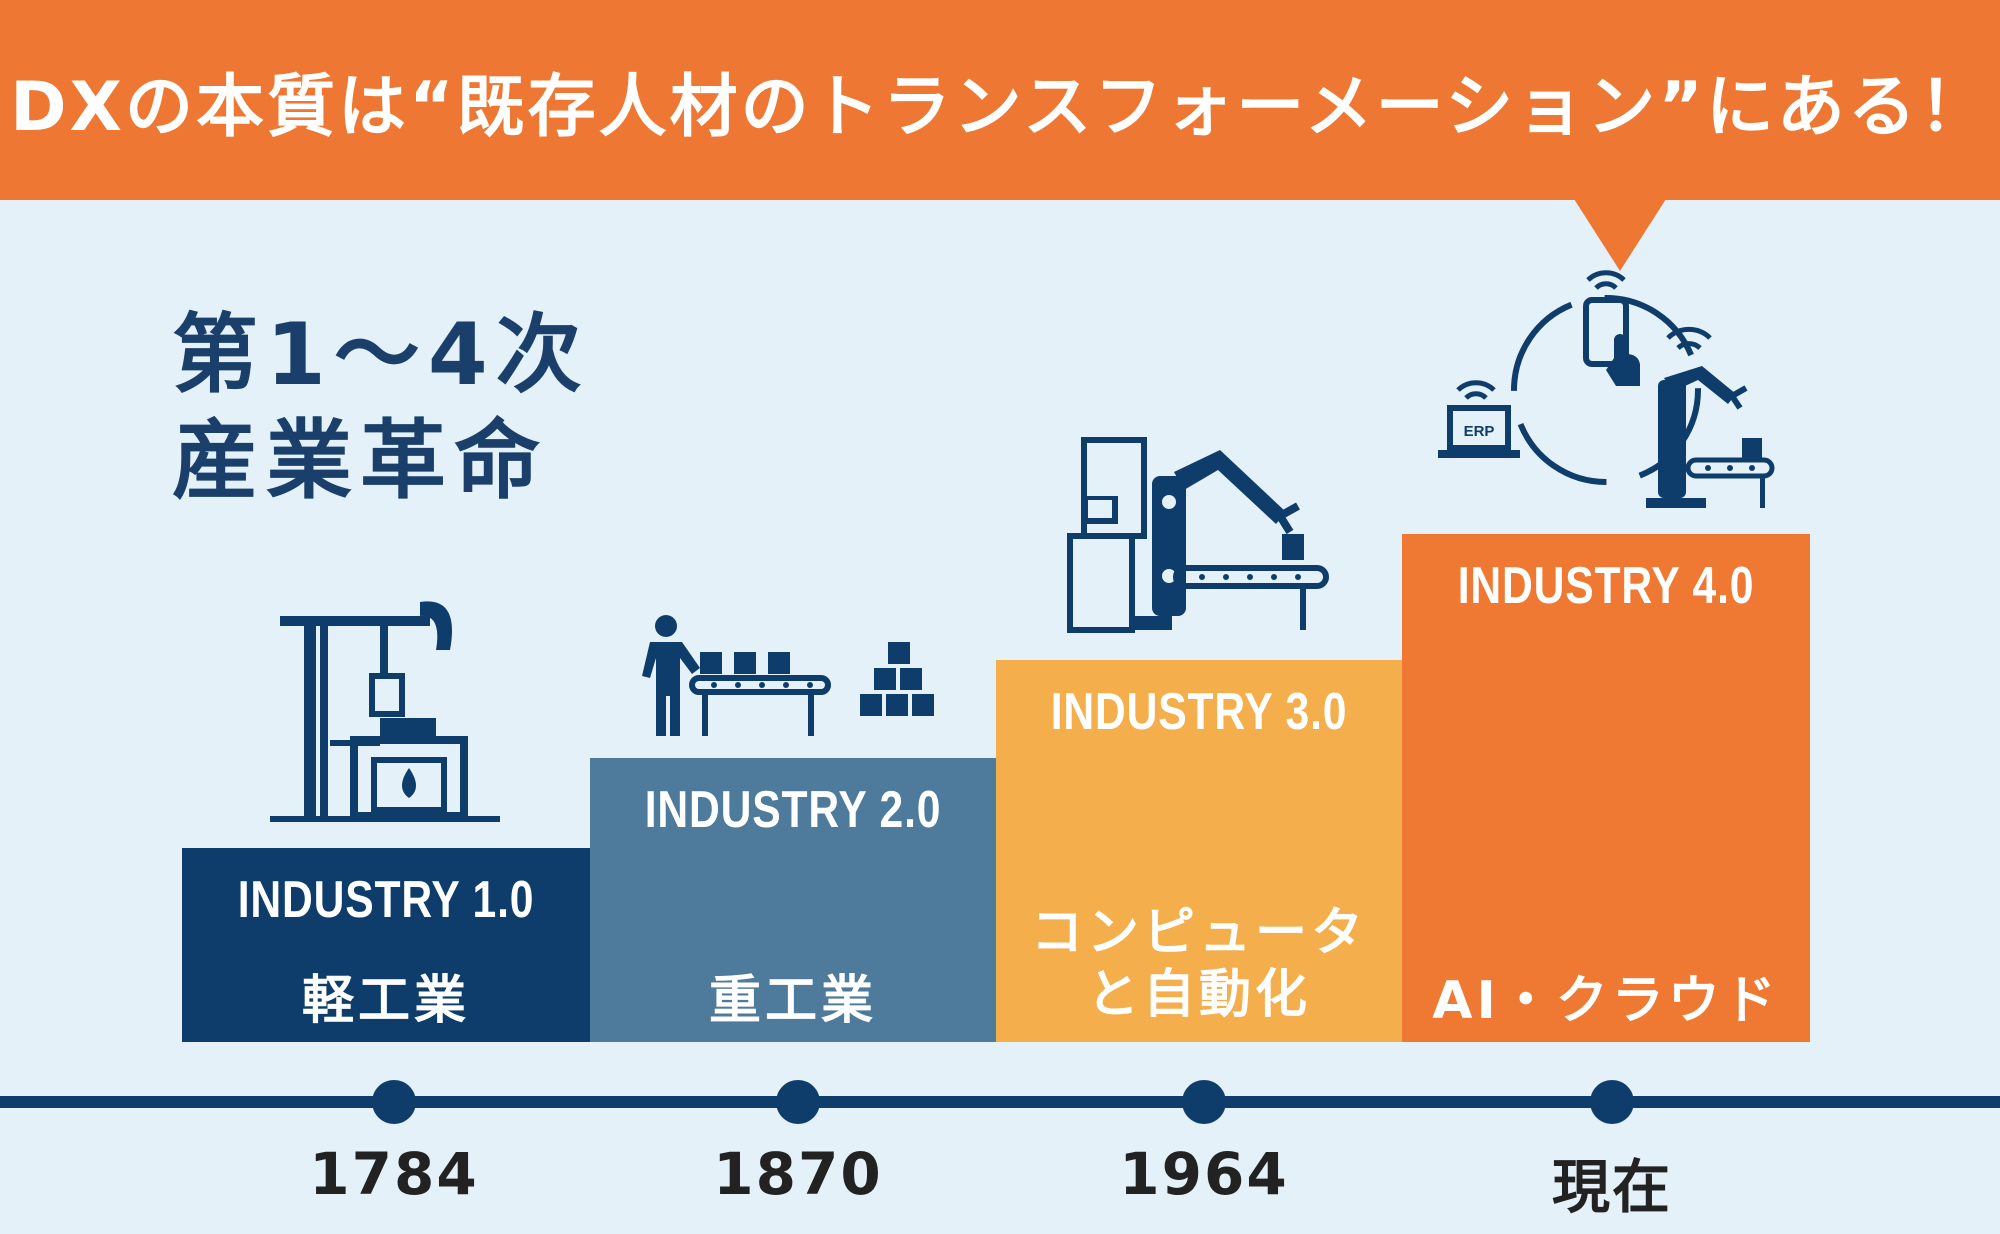 This screenshot has width=2000, height=1234. Describe the element at coordinates (1198, 933) in the screenshot. I see `industry-3-desc-line-1: コンピュータ` at that location.